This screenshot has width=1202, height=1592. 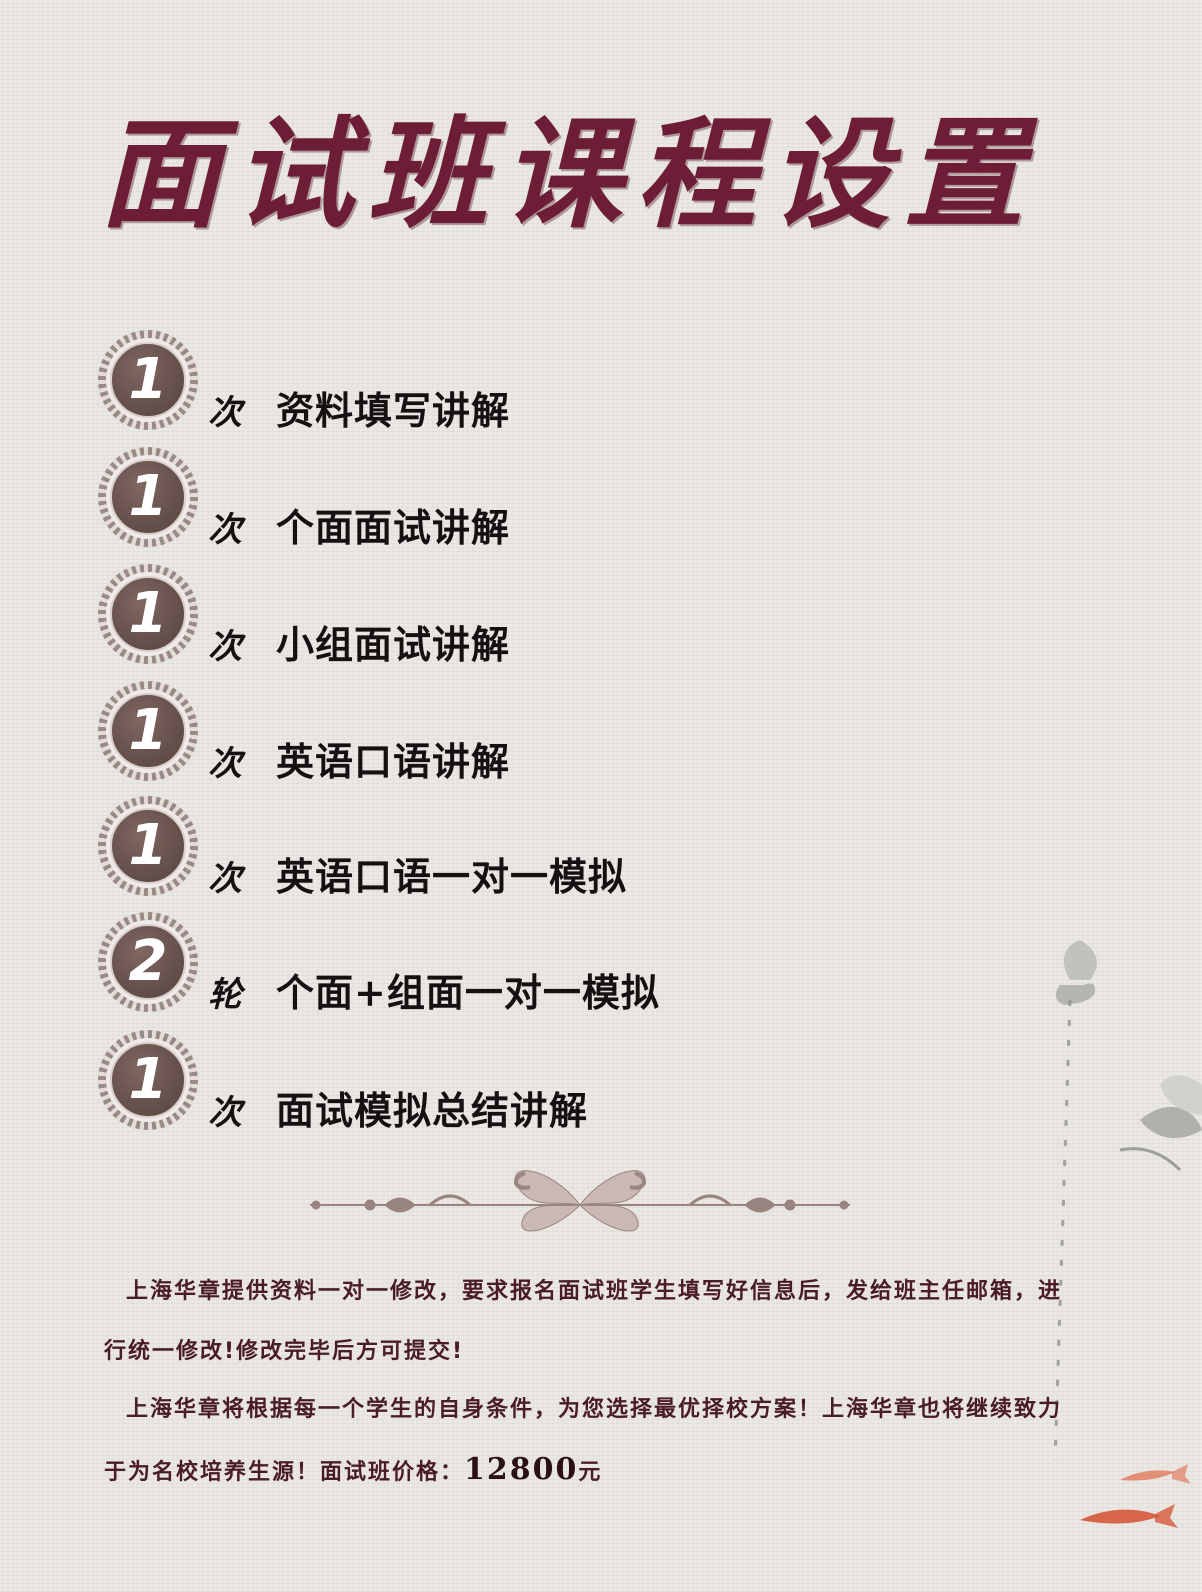 What do you see at coordinates (393, 761) in the screenshot?
I see `course-label: 英语口语讲解` at bounding box center [393, 761].